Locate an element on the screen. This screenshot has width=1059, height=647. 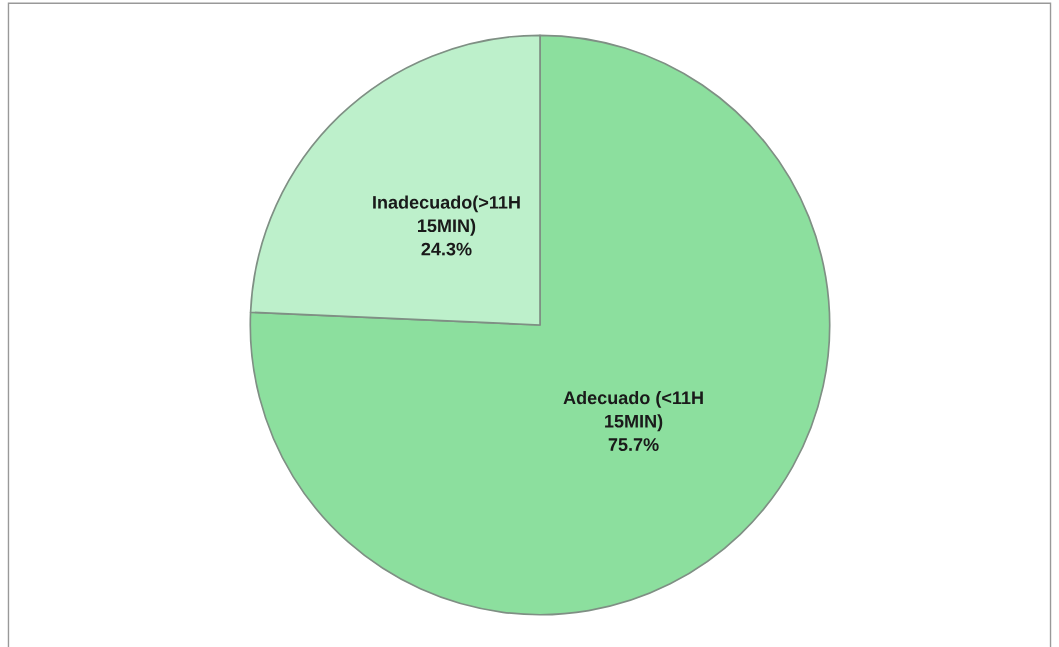
slice-label: Inadecuado(>11H 15MIN) is located at coordinates (446, 215).